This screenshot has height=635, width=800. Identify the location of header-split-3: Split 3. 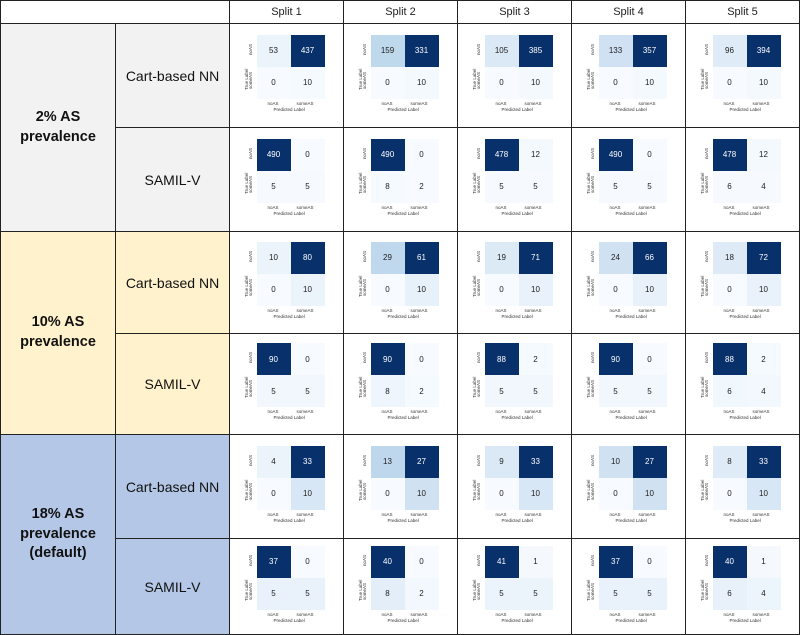
(515, 12).